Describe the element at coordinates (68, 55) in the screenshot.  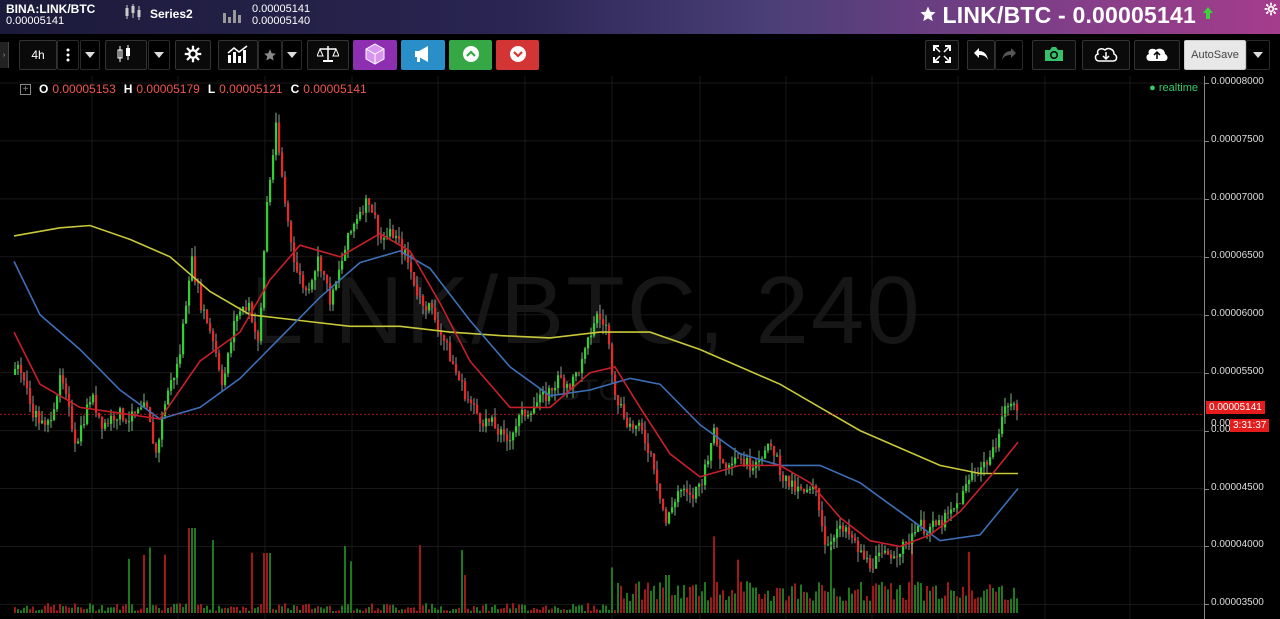
I see `more-options-icon` at that location.